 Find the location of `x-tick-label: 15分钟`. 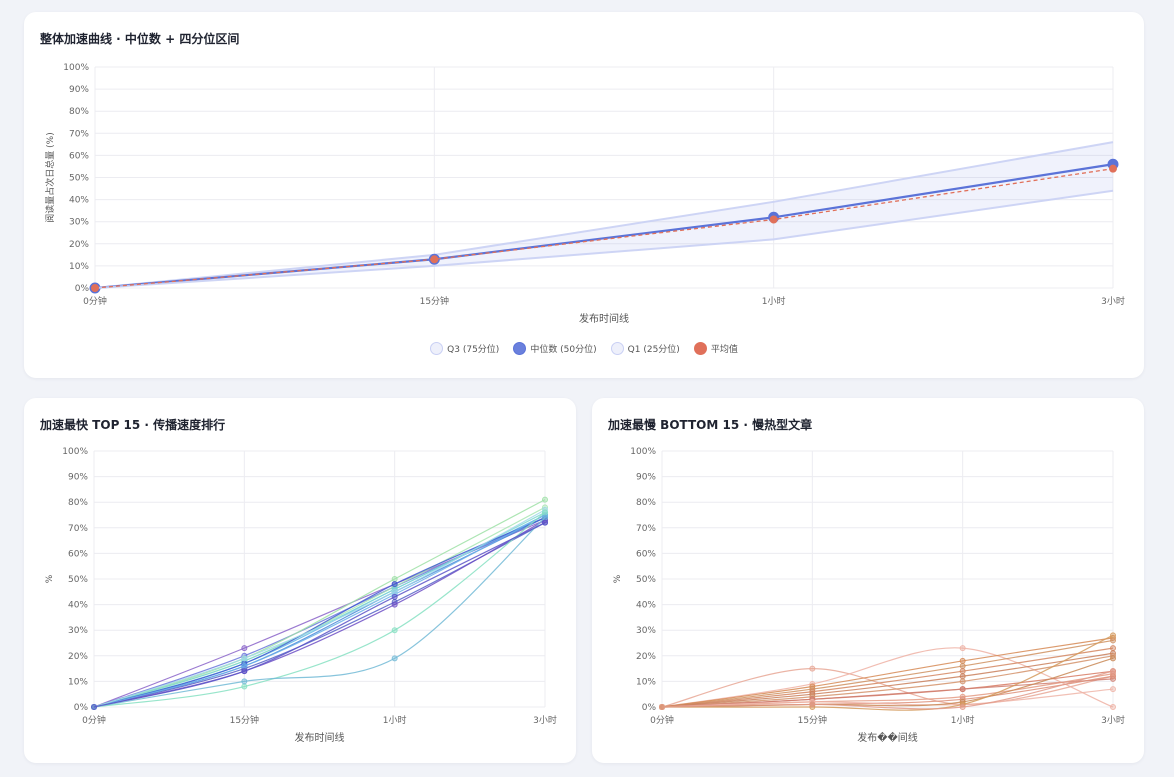

x-tick-label: 15分钟 is located at coordinates (434, 301).